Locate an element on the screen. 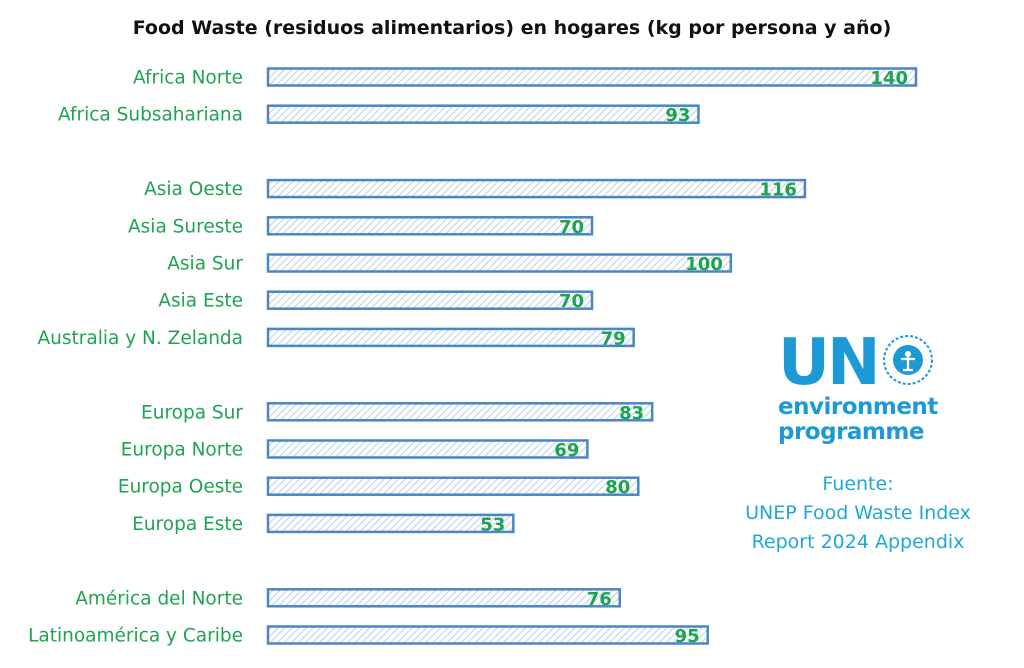 Image resolution: width=1024 pixels, height=668 pixels. un-emblem: UN is located at coordinates (855, 363).